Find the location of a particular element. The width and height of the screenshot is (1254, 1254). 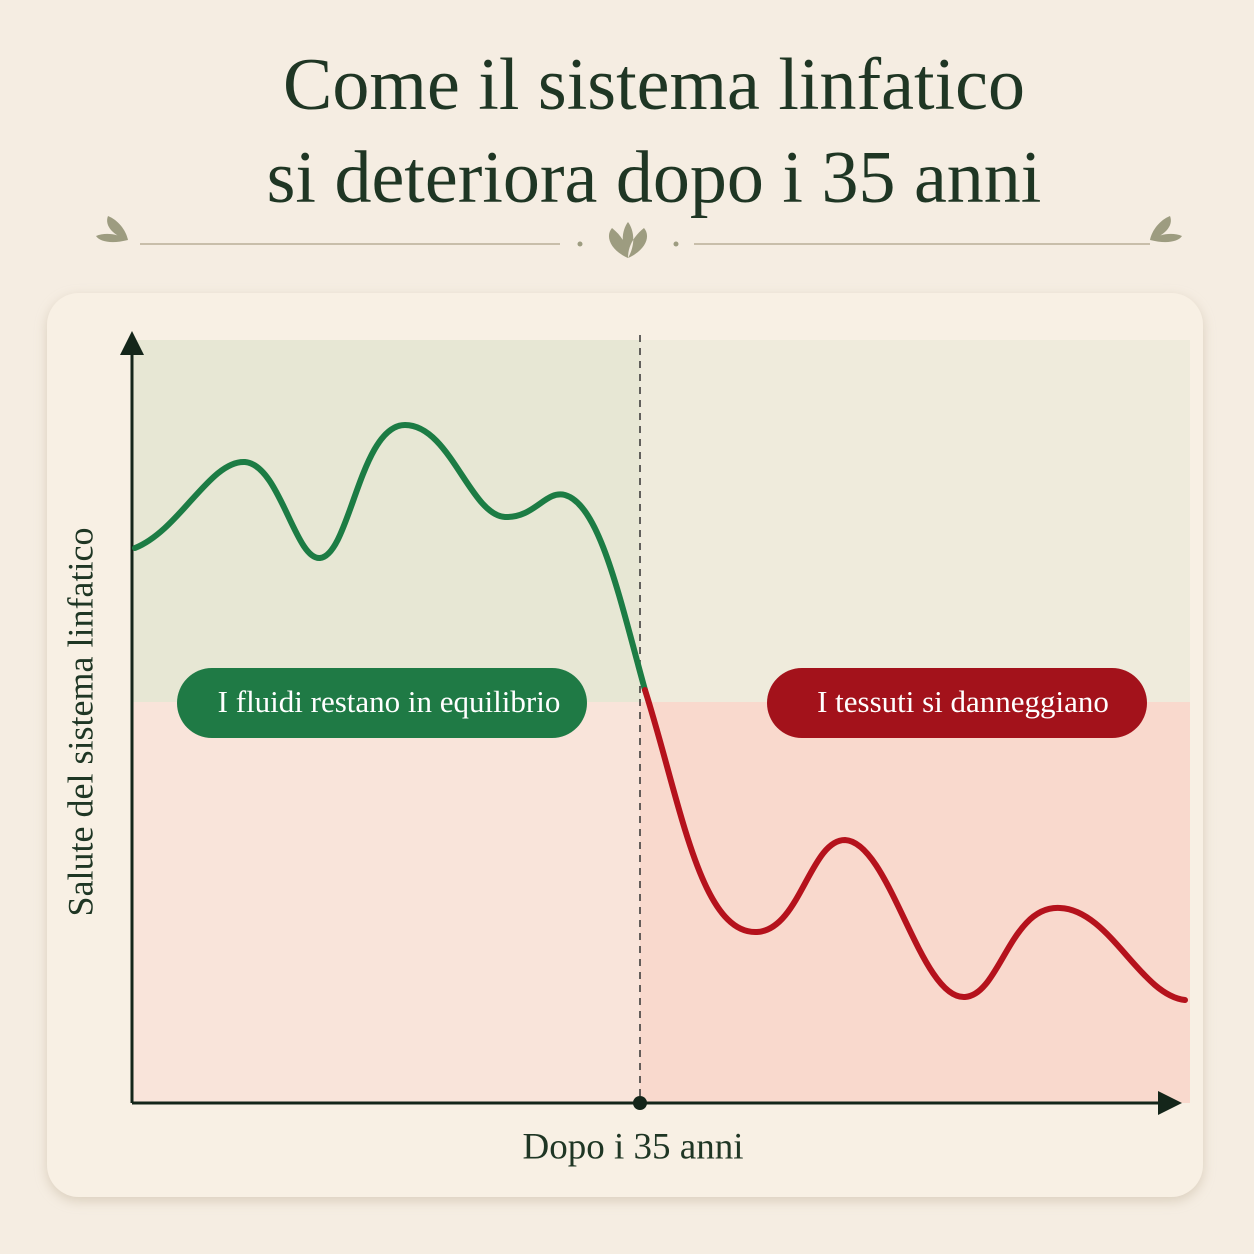

y-axis-label: Salute del sistema linfatico is located at coordinates (80, 722).